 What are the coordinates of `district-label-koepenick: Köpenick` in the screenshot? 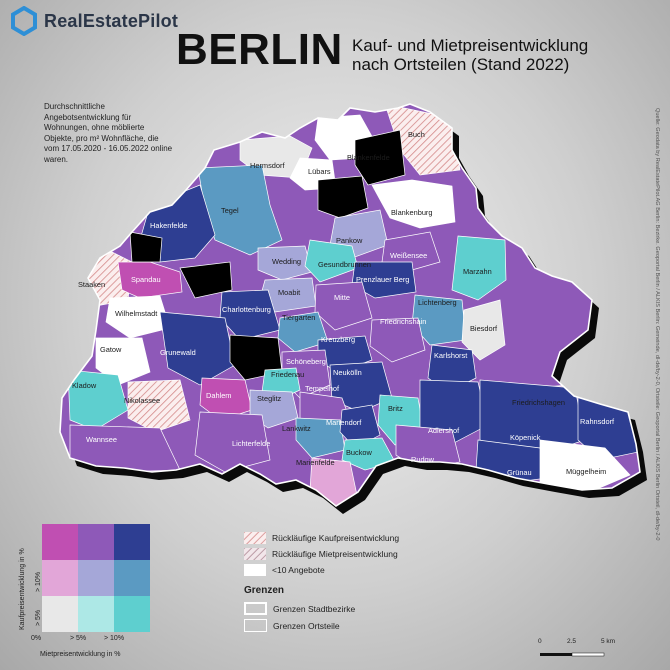 It's located at (525, 437).